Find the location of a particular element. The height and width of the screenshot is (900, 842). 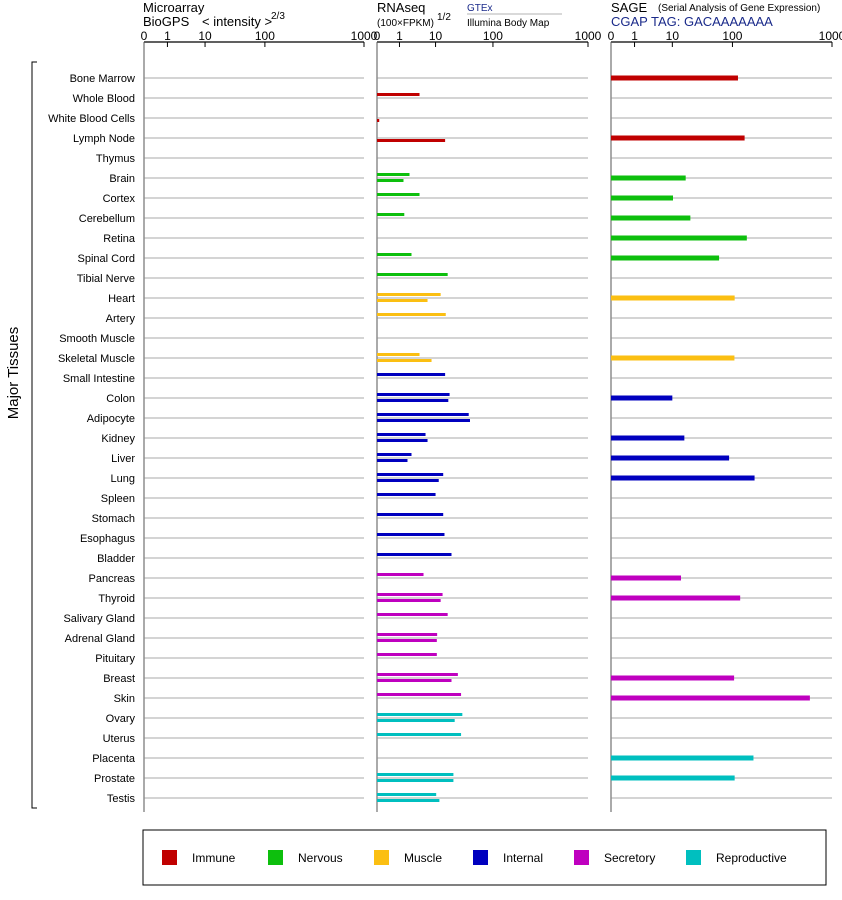

sage-tick-label: 1 is located at coordinates (634, 36).